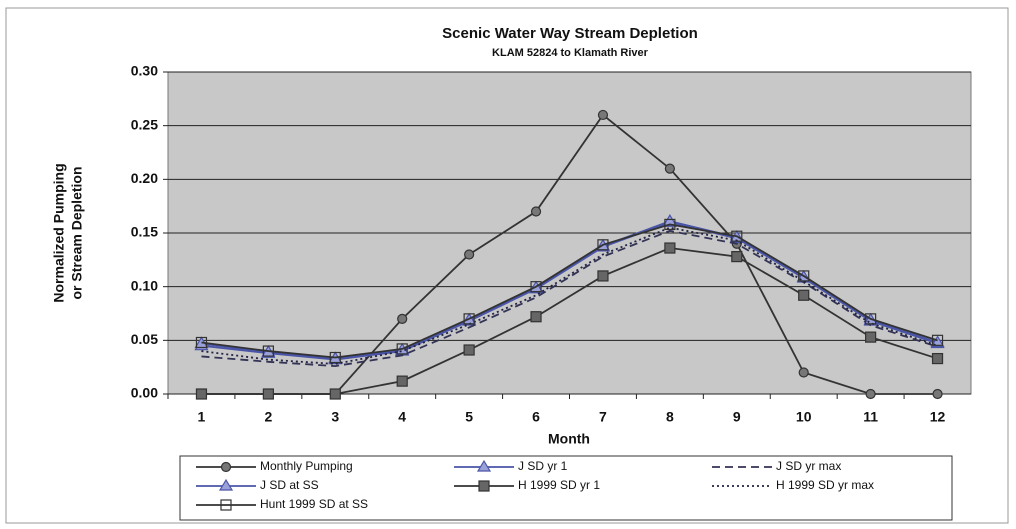 The image size is (1016, 529). Describe the element at coordinates (402, 417) in the screenshot. I see `x-tick-label: 4` at that location.